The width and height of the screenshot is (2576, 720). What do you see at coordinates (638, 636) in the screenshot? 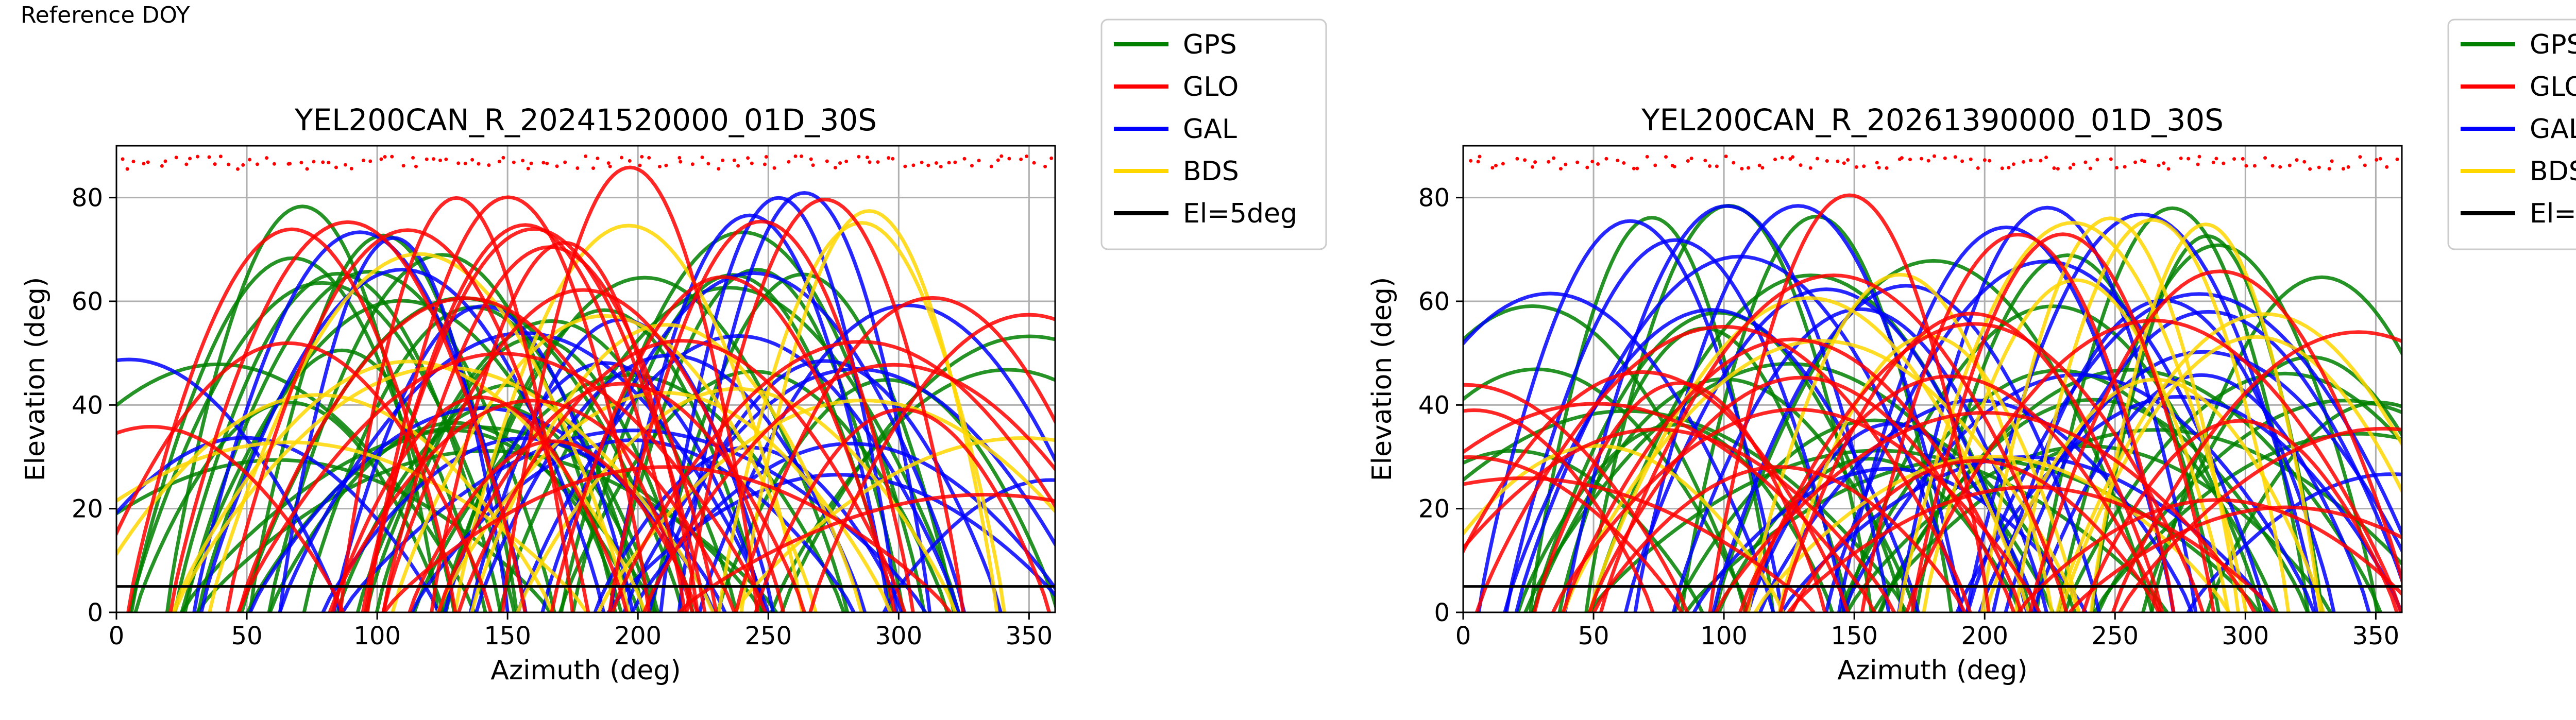
I see `x-tick-label: 200` at bounding box center [638, 636].